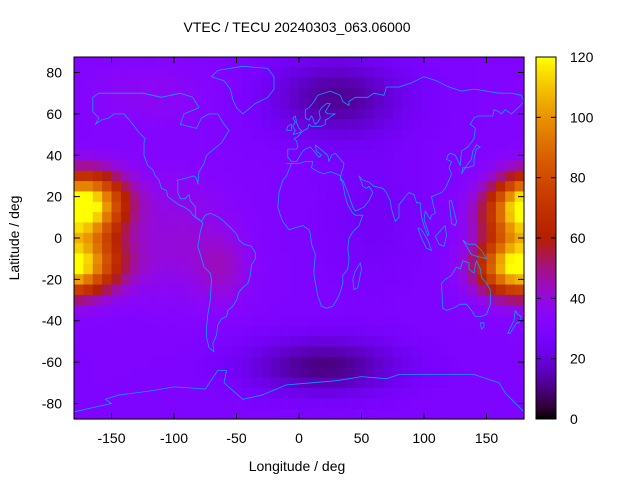 This screenshot has height=480, width=640. I want to click on colorbar-tick-label: 40, so click(578, 298).